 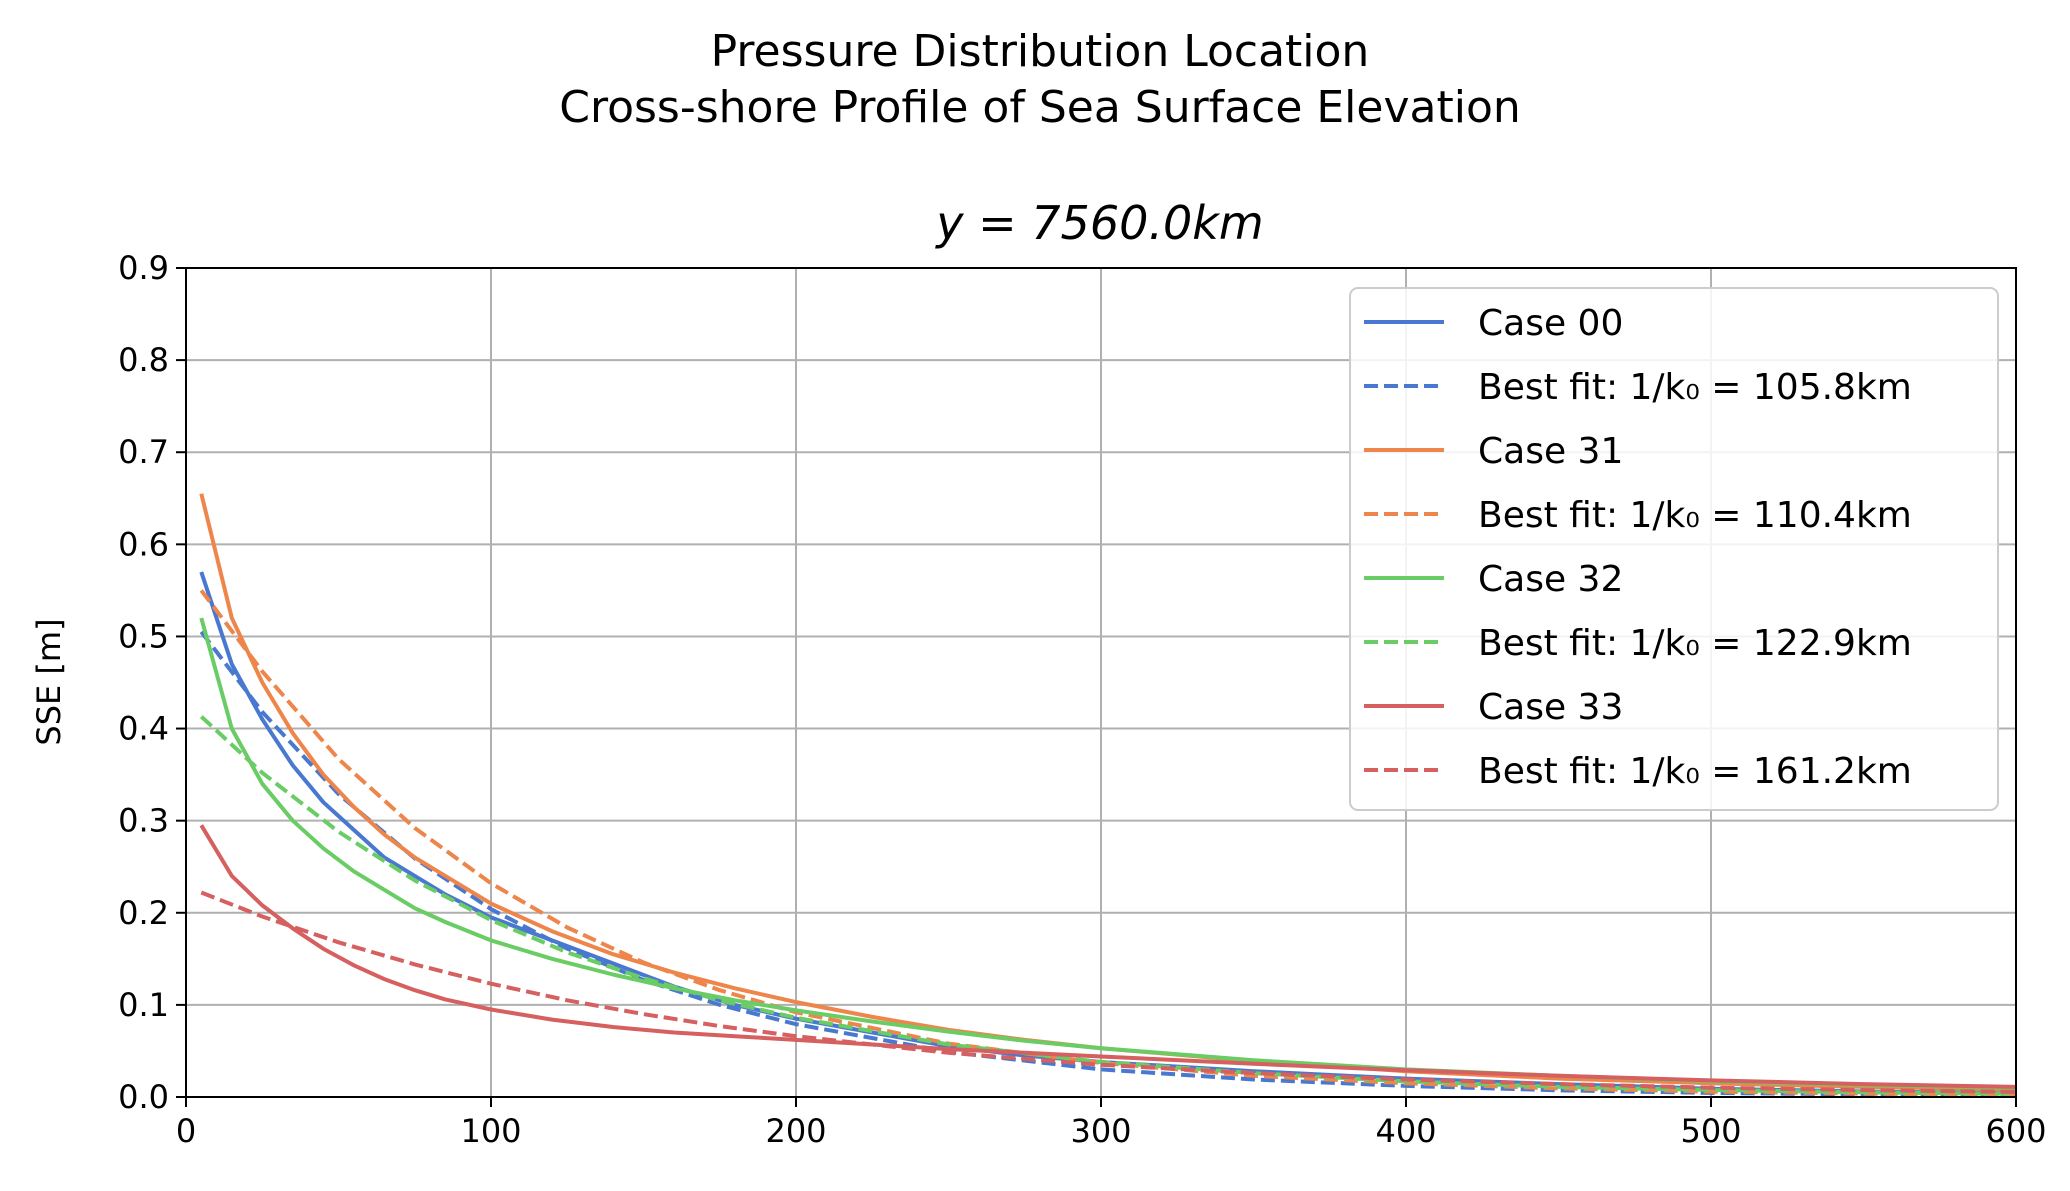 What do you see at coordinates (490, 1131) in the screenshot?
I see `x-tick-label: 100` at bounding box center [490, 1131].